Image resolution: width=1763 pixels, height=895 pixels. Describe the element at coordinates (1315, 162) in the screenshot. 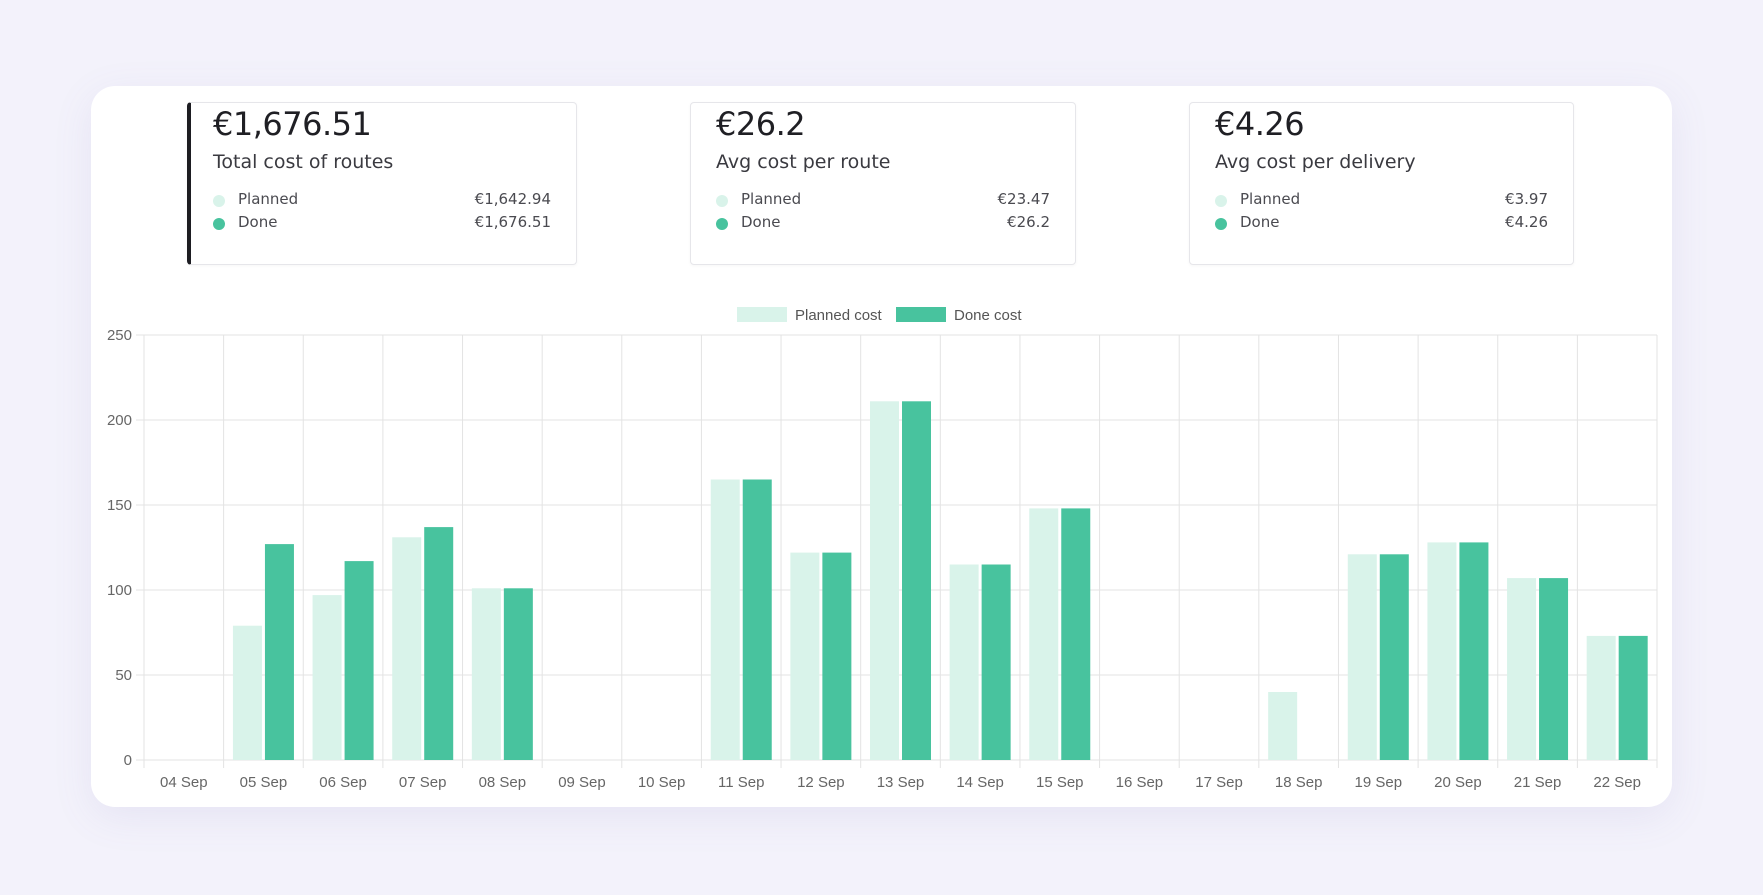

I see `card-label: Avg cost per delivery` at that location.